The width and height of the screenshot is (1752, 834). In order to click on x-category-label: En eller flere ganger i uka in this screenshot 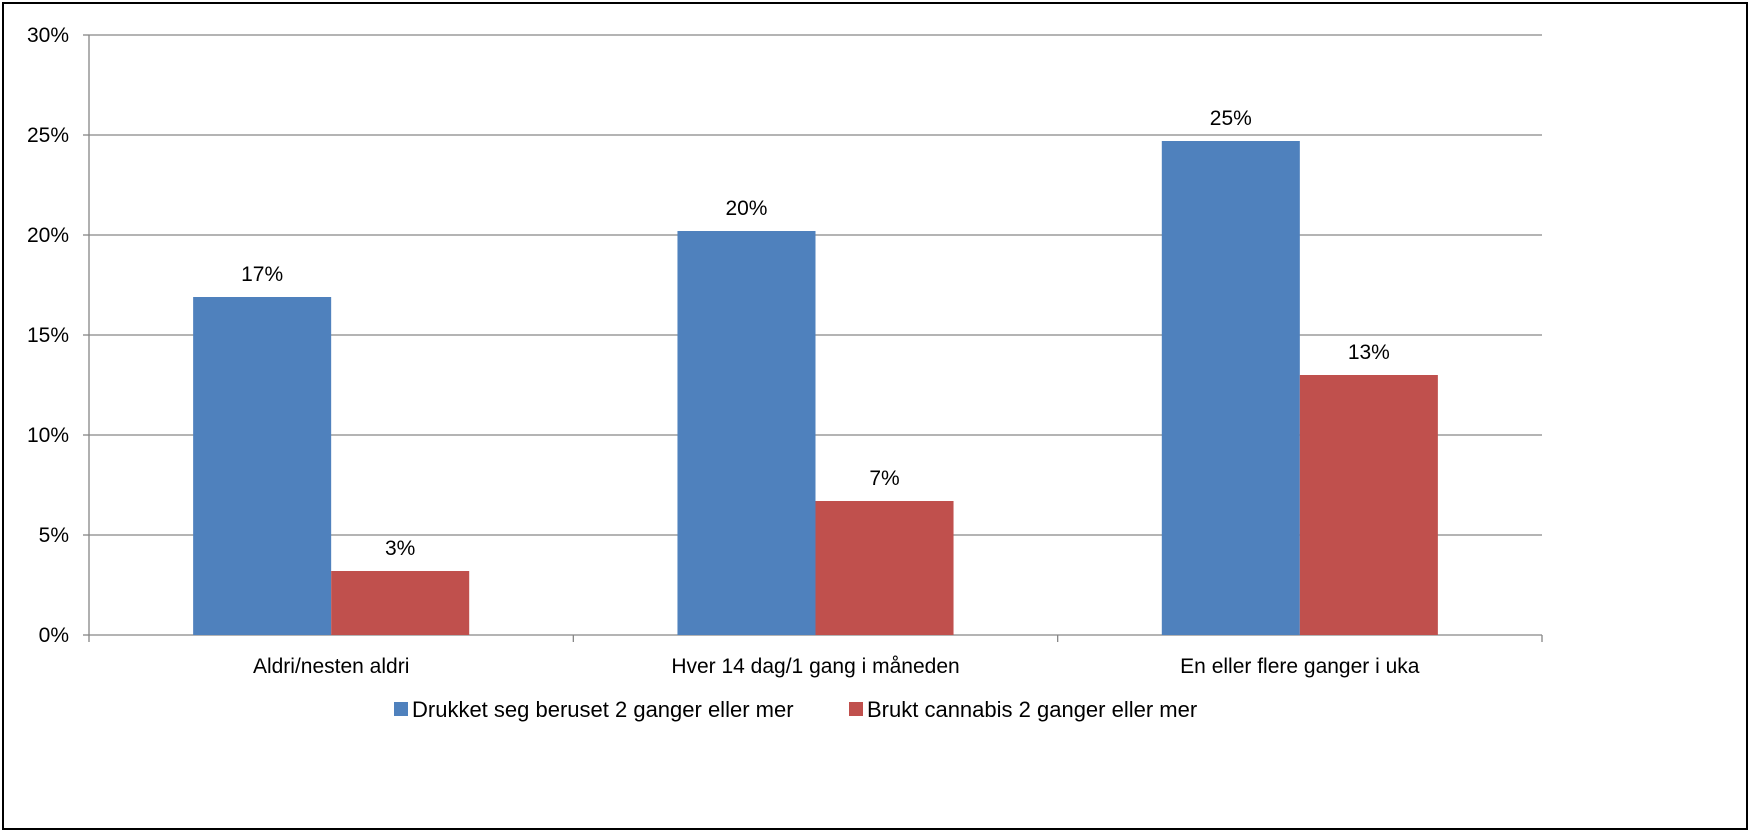, I will do `click(1300, 666)`.